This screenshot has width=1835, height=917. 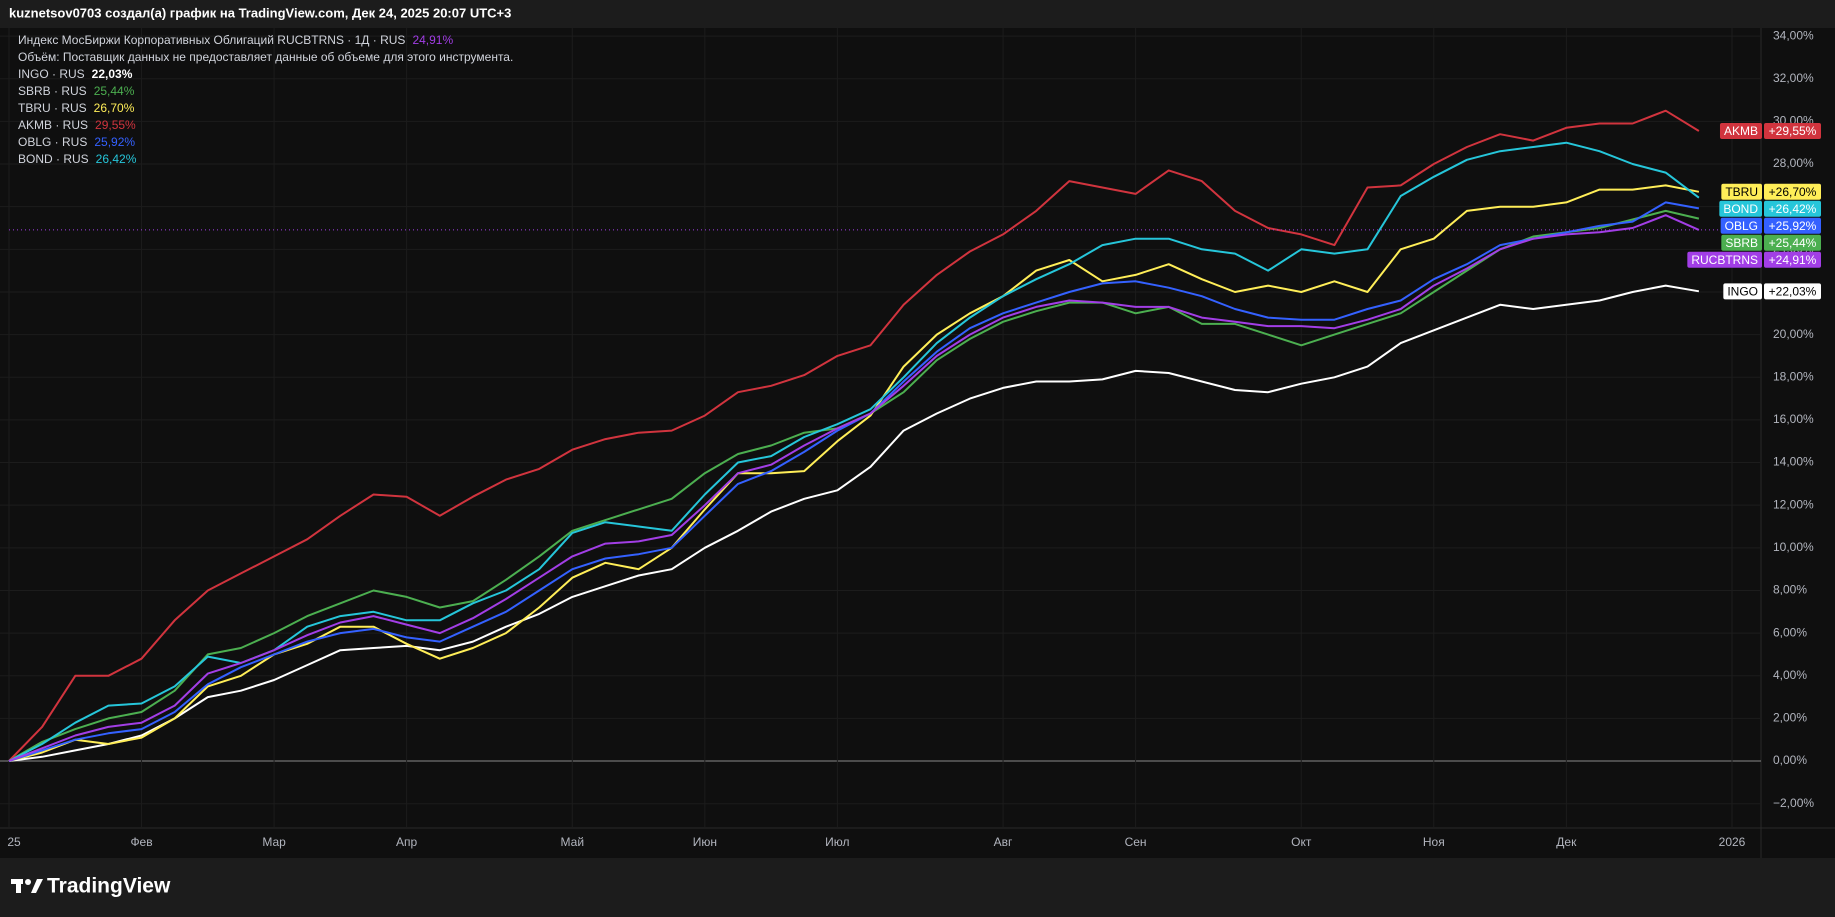 I want to click on legend-value: 25,92%, so click(x=114, y=142).